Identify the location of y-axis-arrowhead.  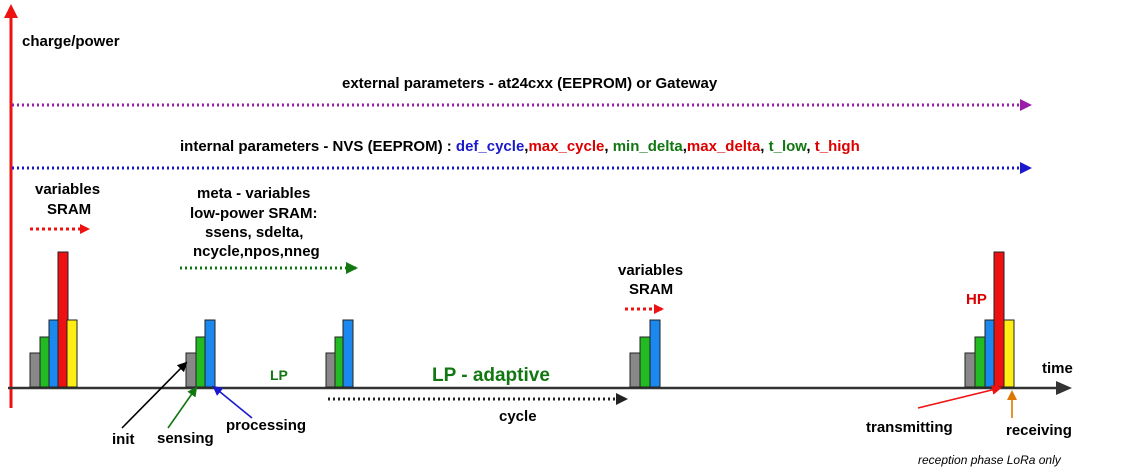
(11, 11).